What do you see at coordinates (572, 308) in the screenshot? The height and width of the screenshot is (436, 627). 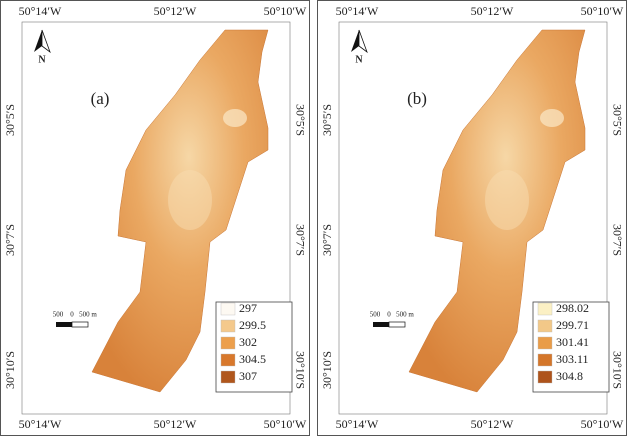 I see `legend-label: 298.02` at bounding box center [572, 308].